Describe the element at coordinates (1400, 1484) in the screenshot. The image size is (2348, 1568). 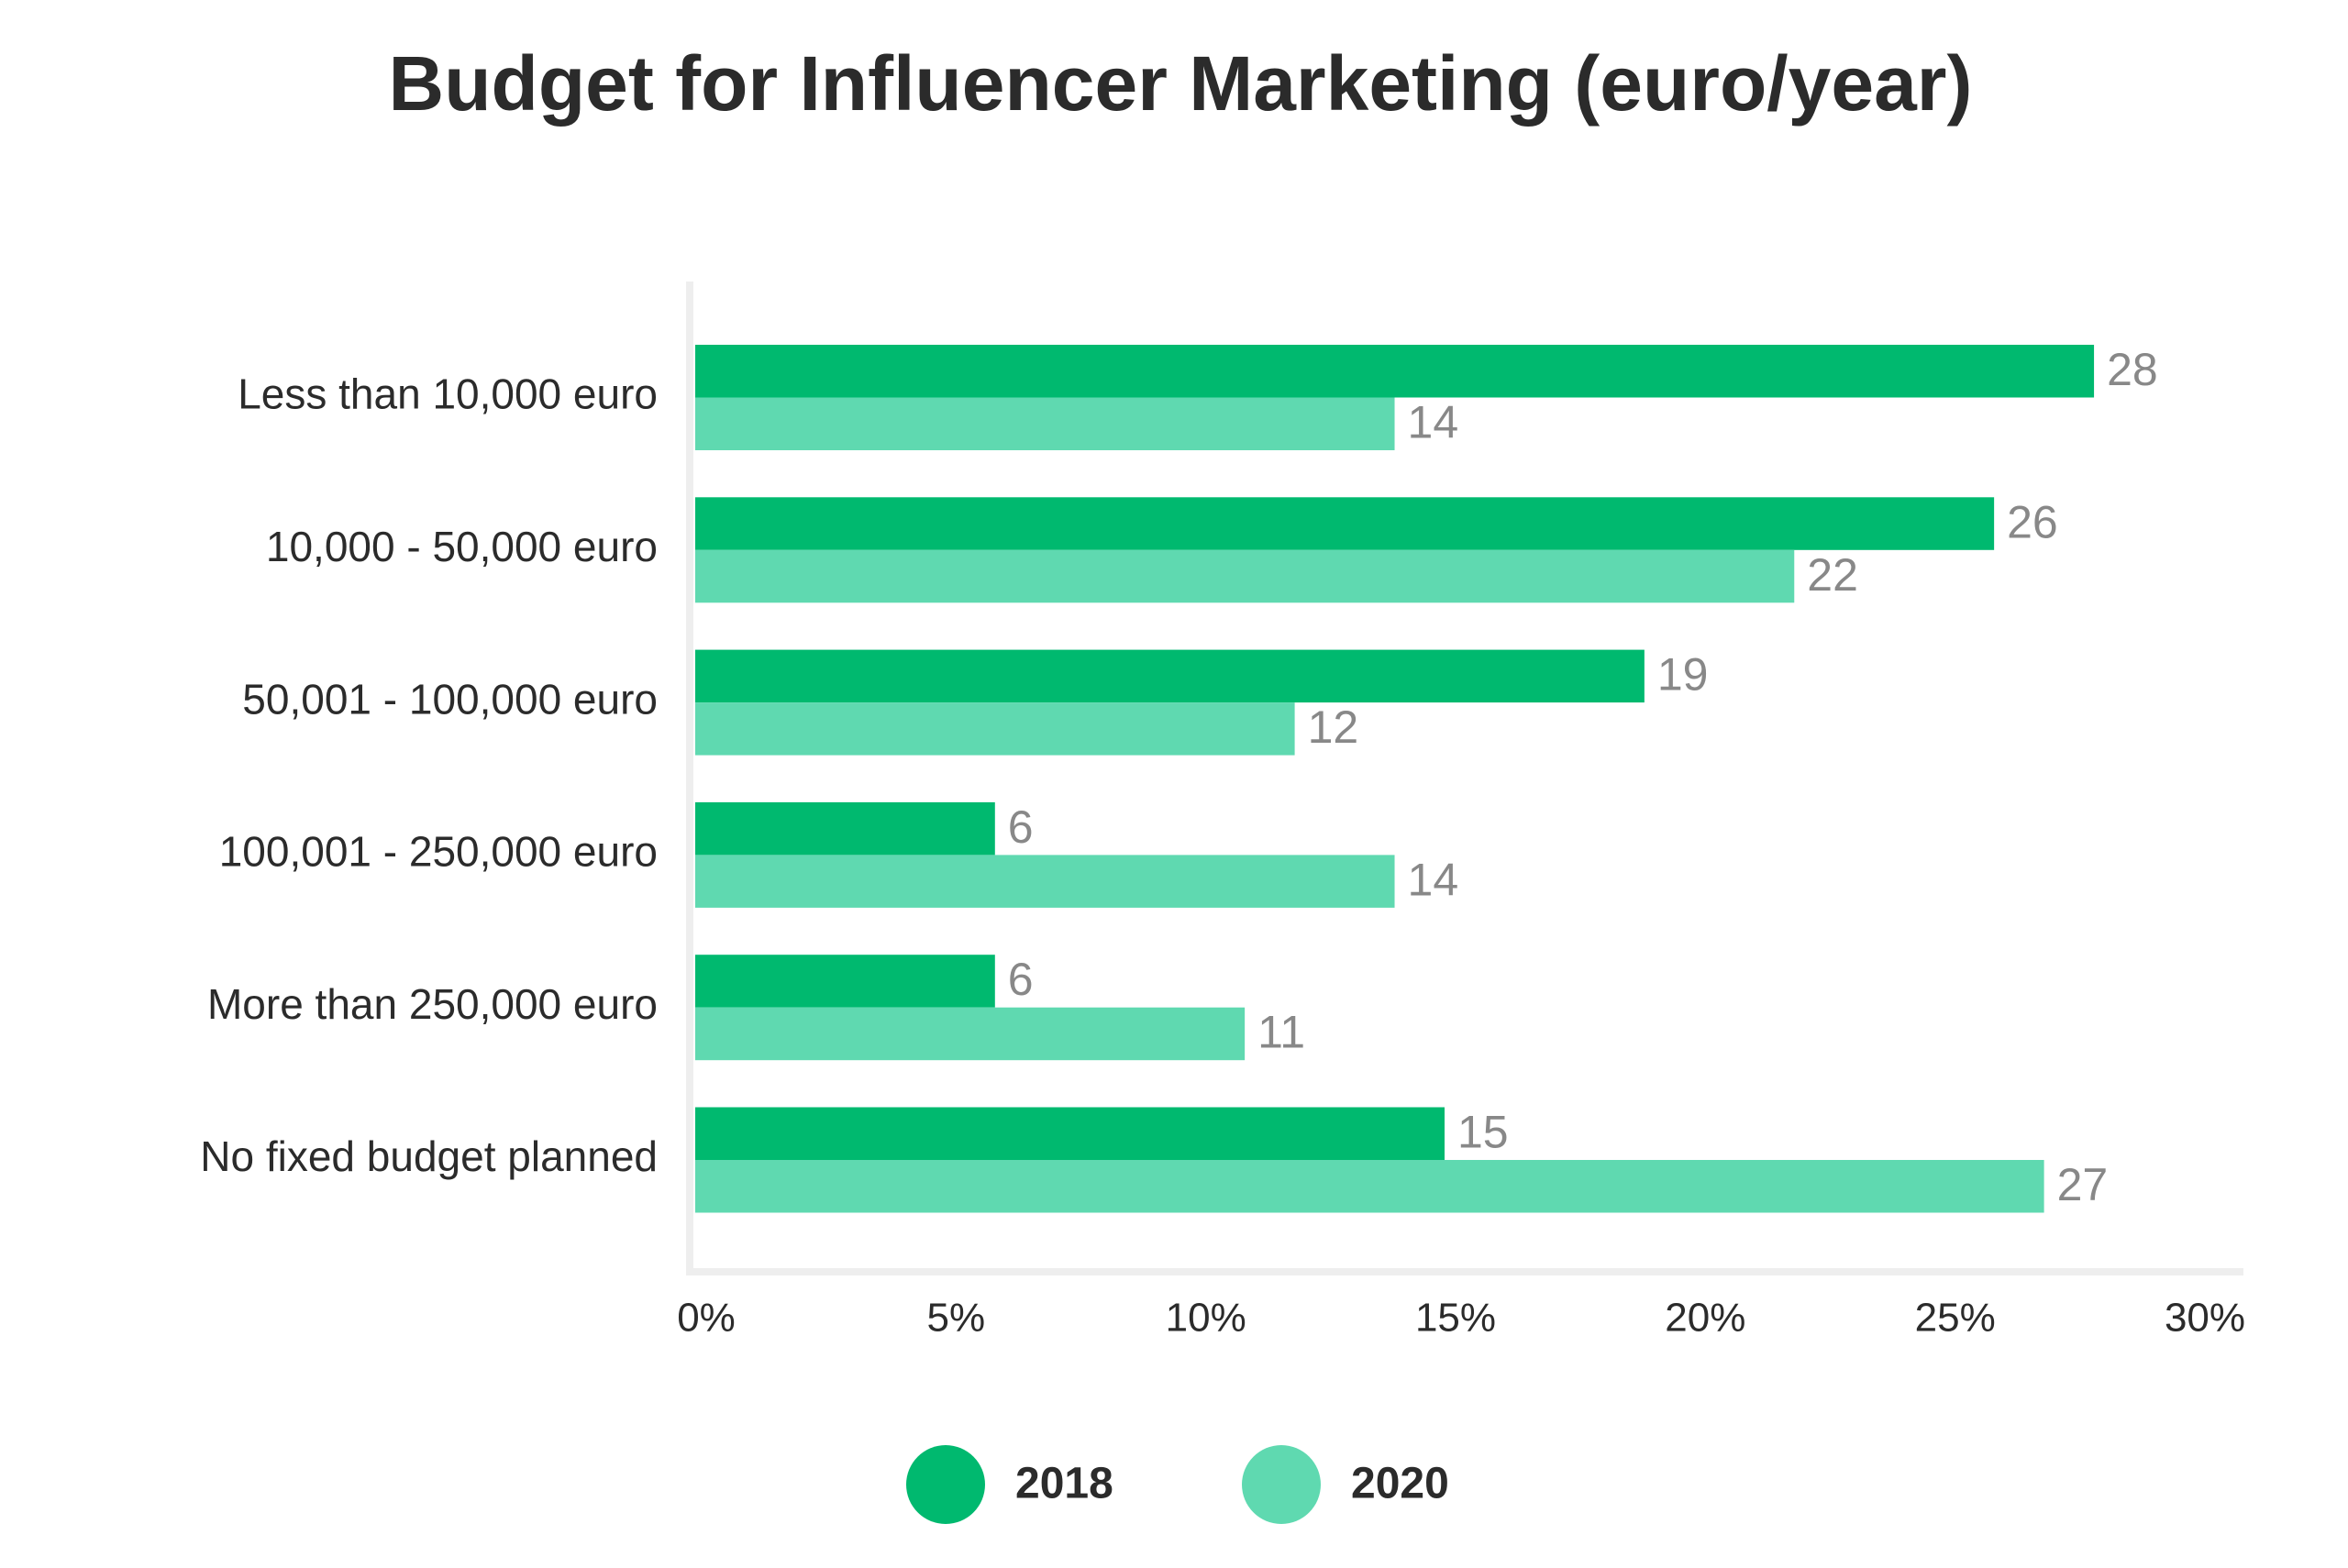
I see `legend-label: 2020` at that location.